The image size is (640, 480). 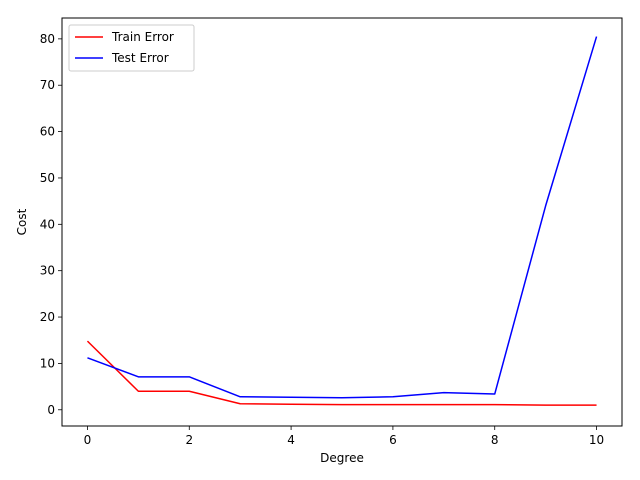 What do you see at coordinates (393, 440) in the screenshot?
I see `x-tick-label: 6` at bounding box center [393, 440].